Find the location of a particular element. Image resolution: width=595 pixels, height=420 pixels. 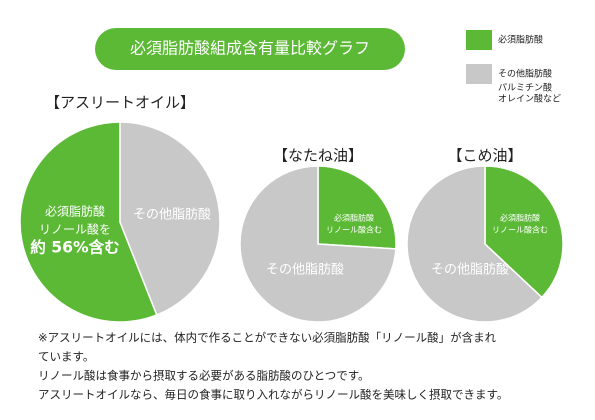

pie-title: 【こめ油】 is located at coordinates (484, 156).